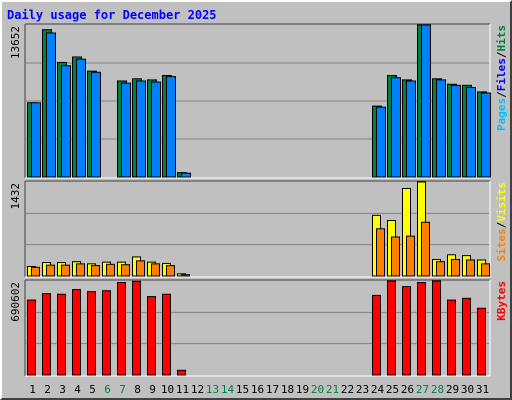 The height and width of the screenshot is (400, 512). Describe the element at coordinates (137, 389) in the screenshot. I see `x-tick-label-day-8: 8` at that location.